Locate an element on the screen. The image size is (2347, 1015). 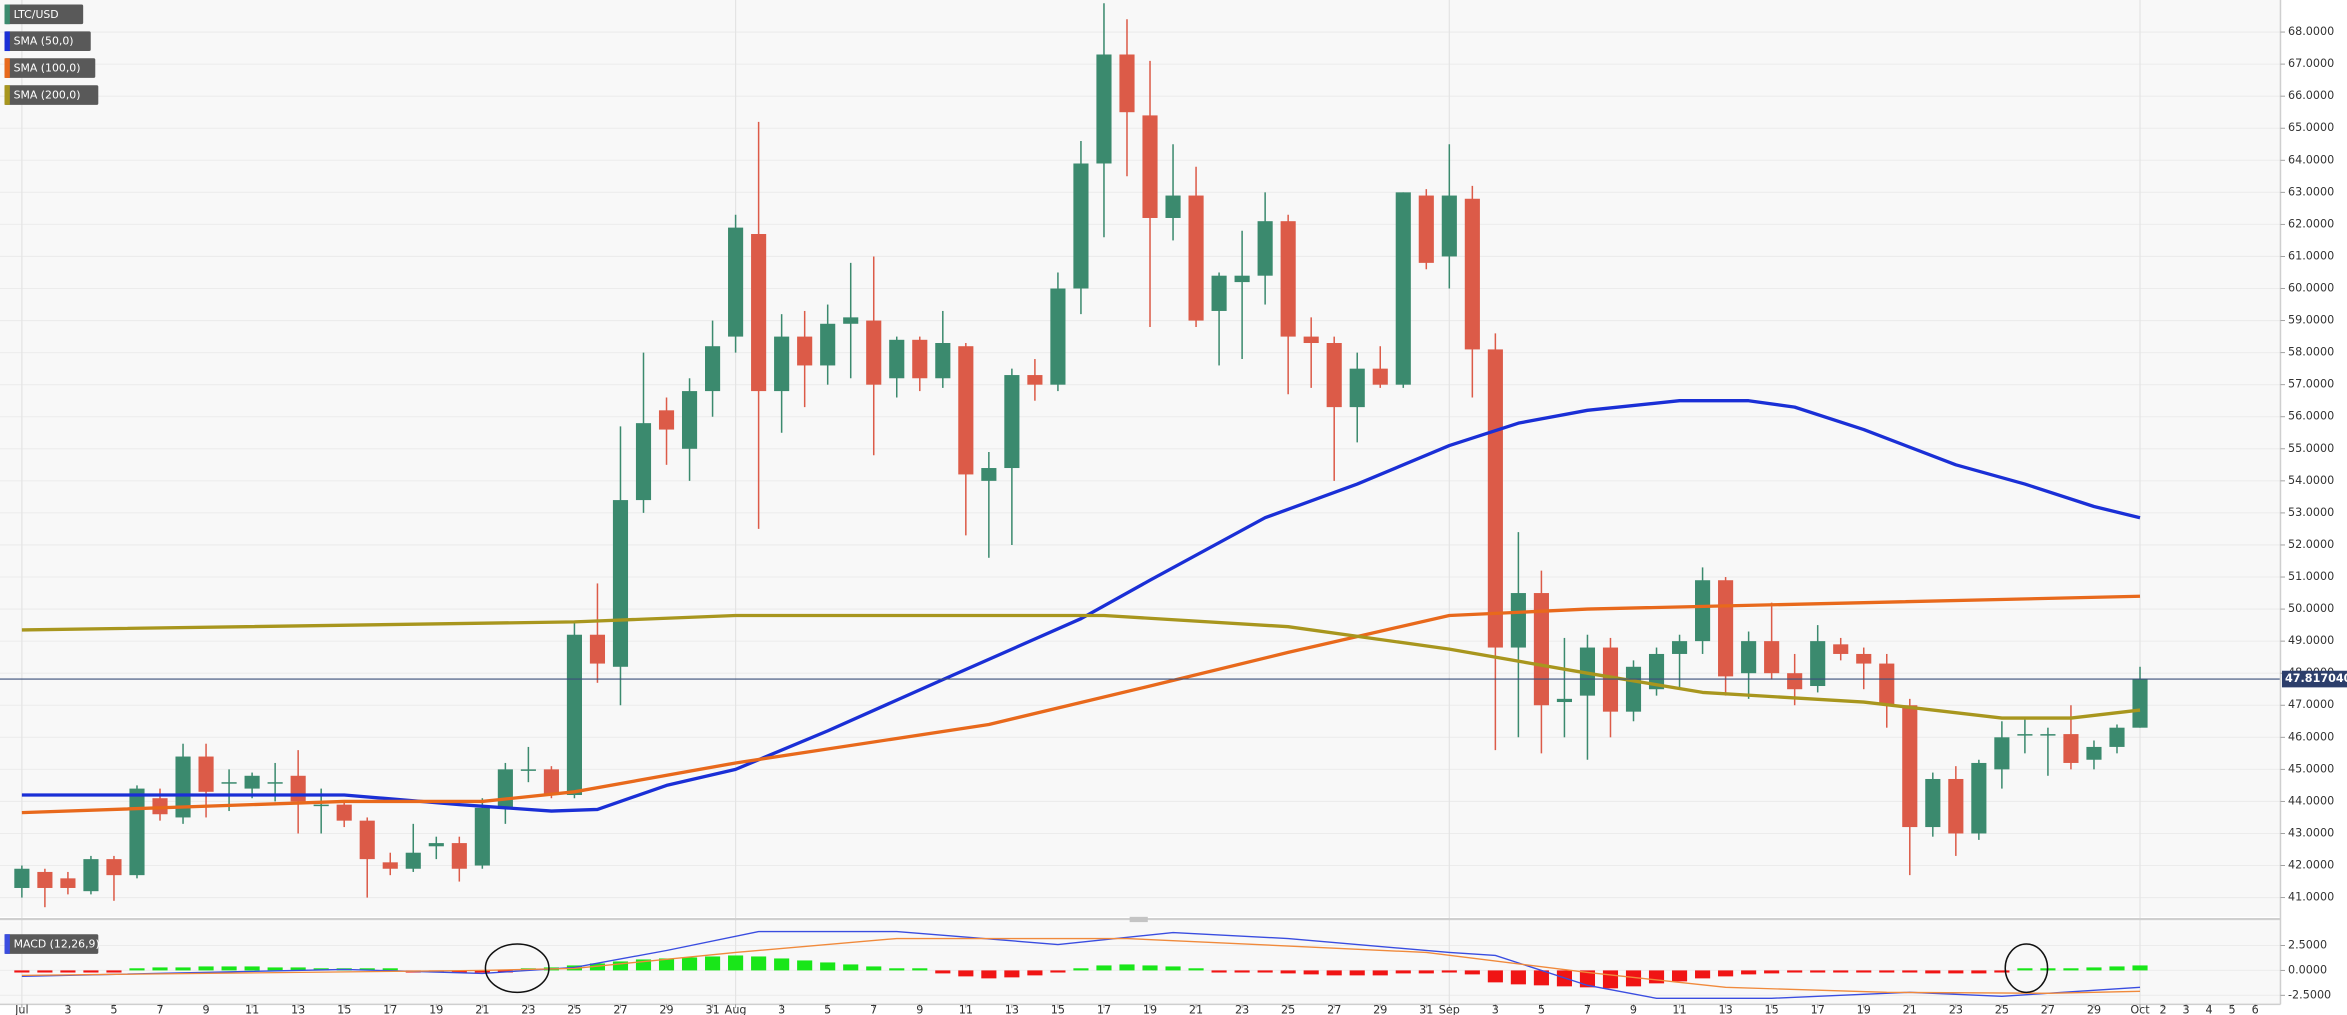
legend-item: SMA (200,0) is located at coordinates (51, 95).